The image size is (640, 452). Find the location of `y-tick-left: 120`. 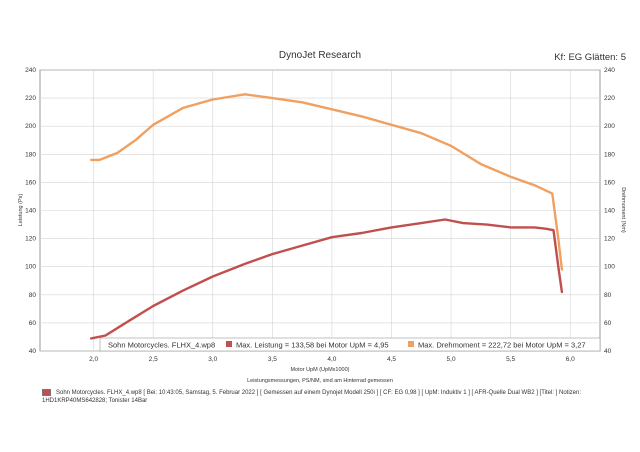

y-tick-left: 120 is located at coordinates (30, 239).